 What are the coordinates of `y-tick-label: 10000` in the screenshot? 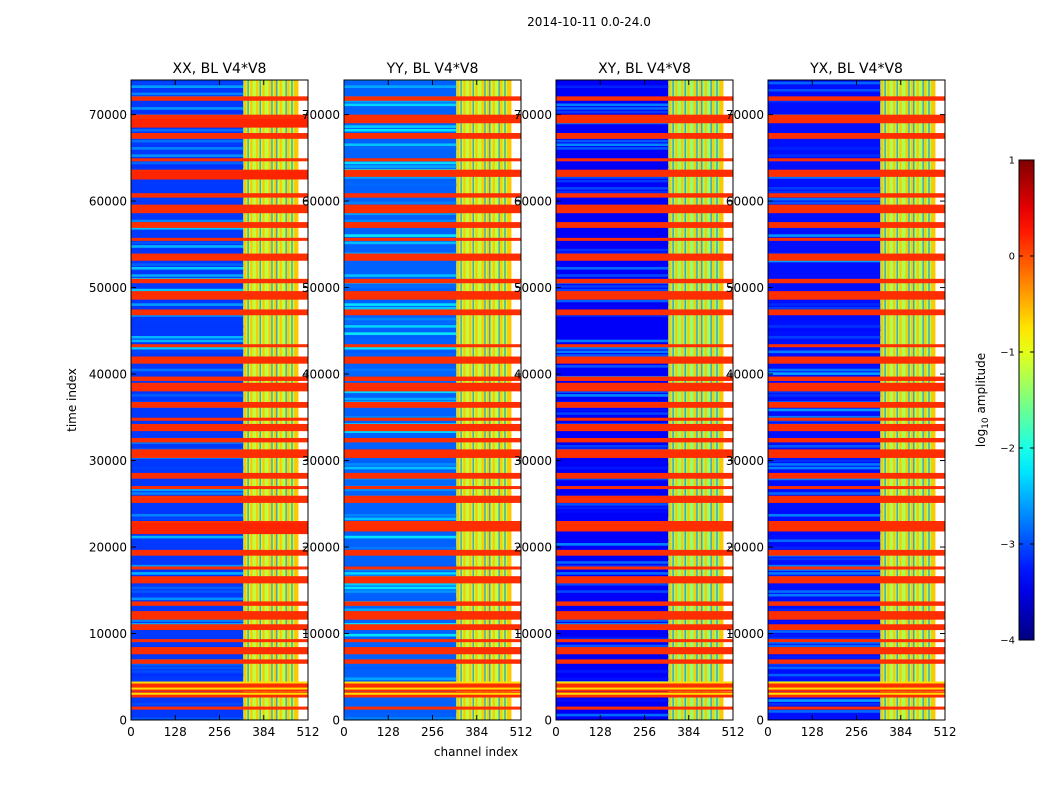 It's located at (321, 634).